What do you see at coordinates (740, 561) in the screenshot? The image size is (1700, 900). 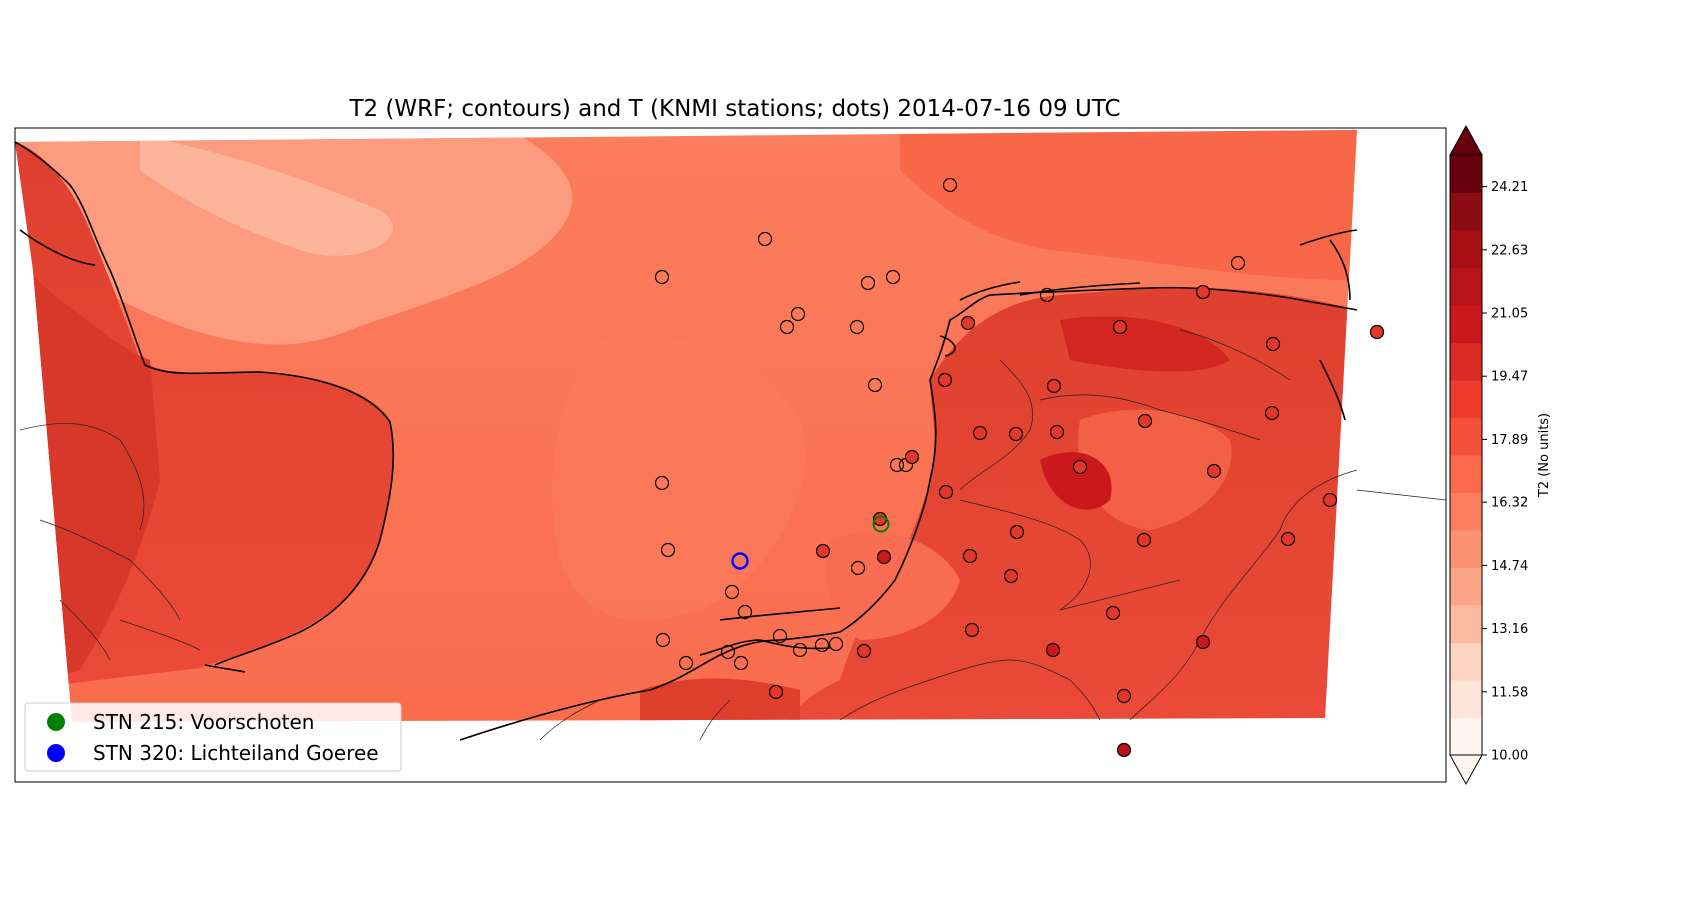 I see `station-320-goeree-marker` at bounding box center [740, 561].